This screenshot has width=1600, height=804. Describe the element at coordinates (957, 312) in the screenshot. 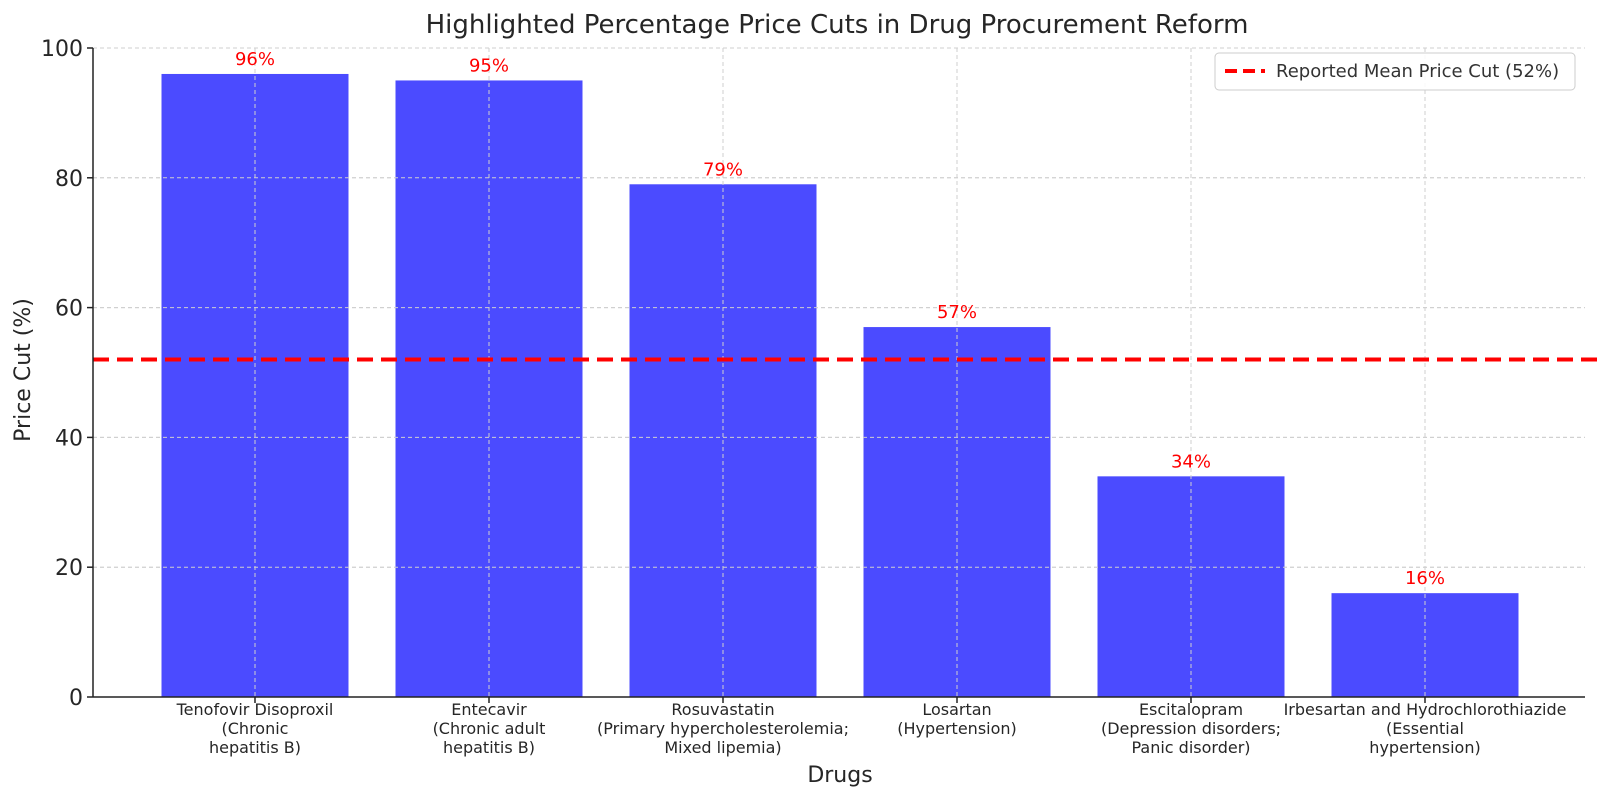

I see `bar-value-label: 57%` at that location.